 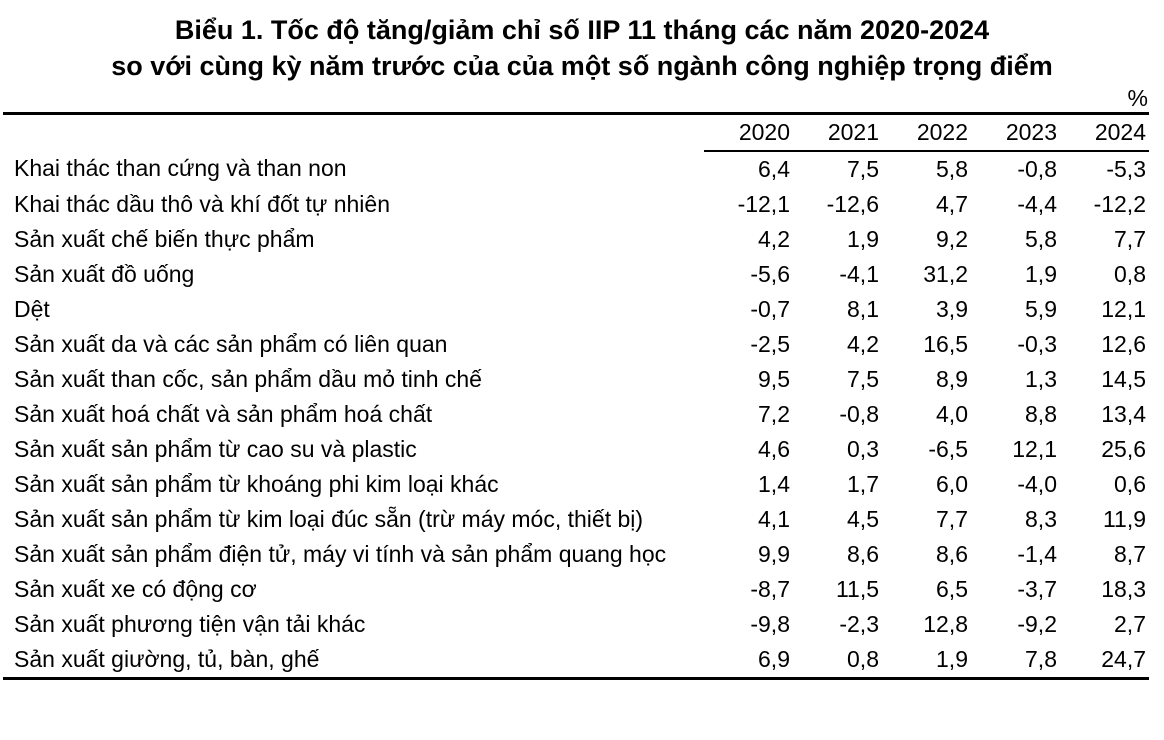 What do you see at coordinates (1041, 309) in the screenshot?
I see `value-cell: 5,9` at bounding box center [1041, 309].